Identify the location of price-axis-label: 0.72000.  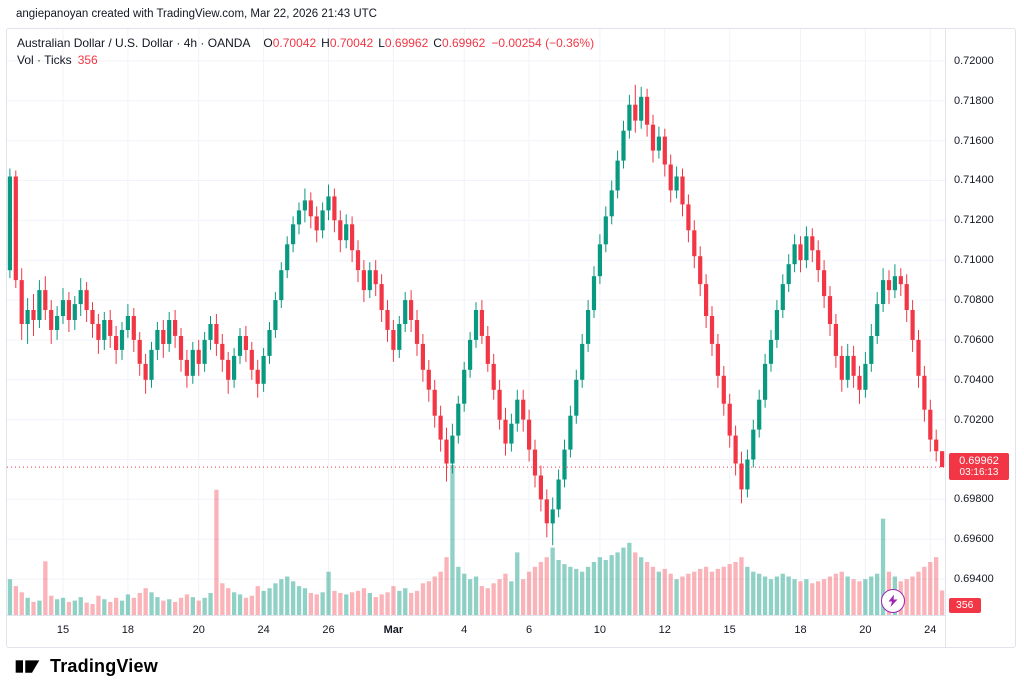
(974, 60).